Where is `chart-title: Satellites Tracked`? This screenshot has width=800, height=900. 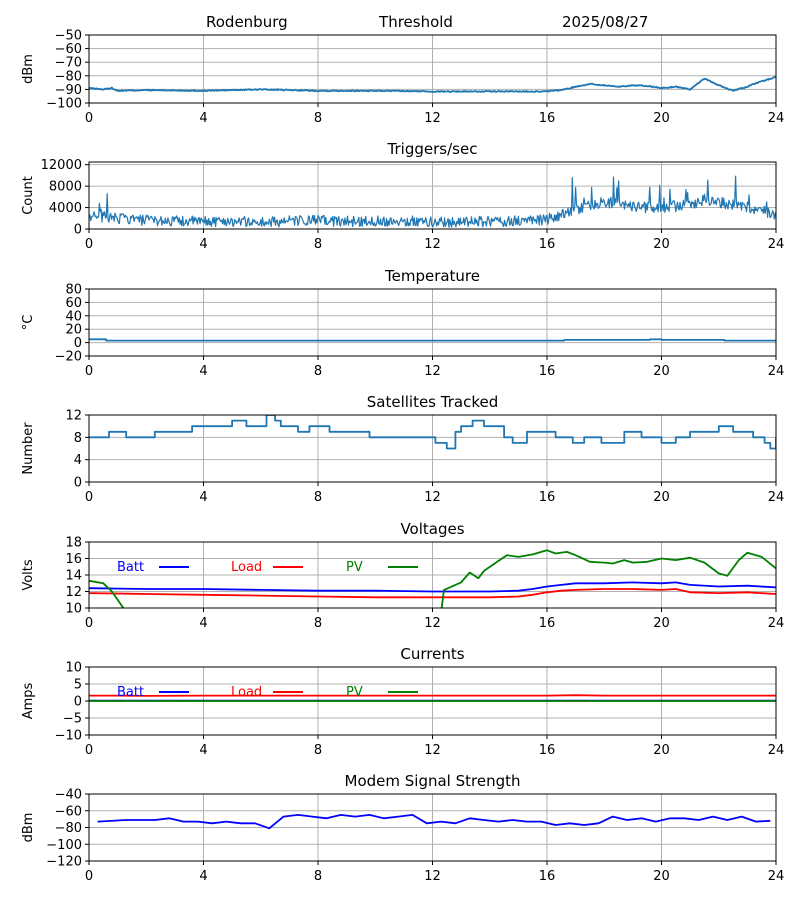
chart-title: Satellites Tracked is located at coordinates (432, 402).